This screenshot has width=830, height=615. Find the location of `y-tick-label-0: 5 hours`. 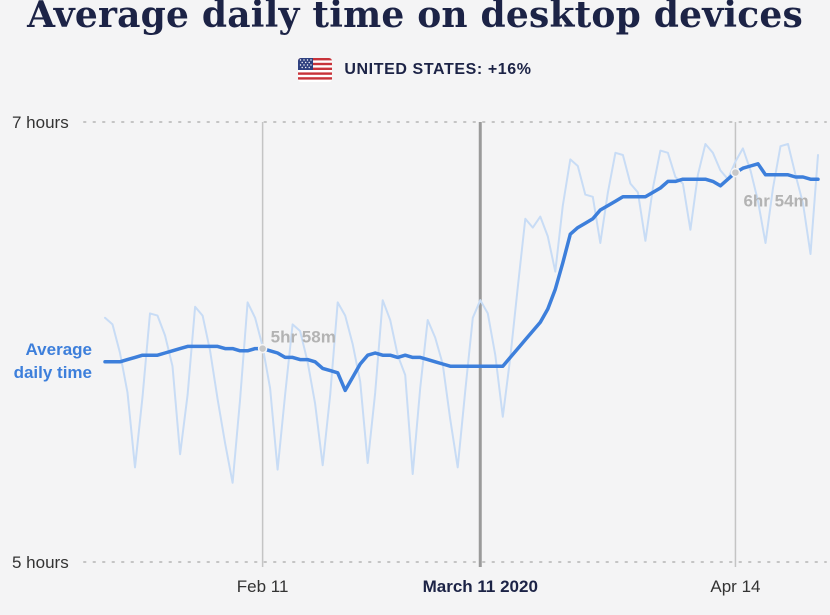

y-tick-label-0: 5 hours is located at coordinates (40, 562).